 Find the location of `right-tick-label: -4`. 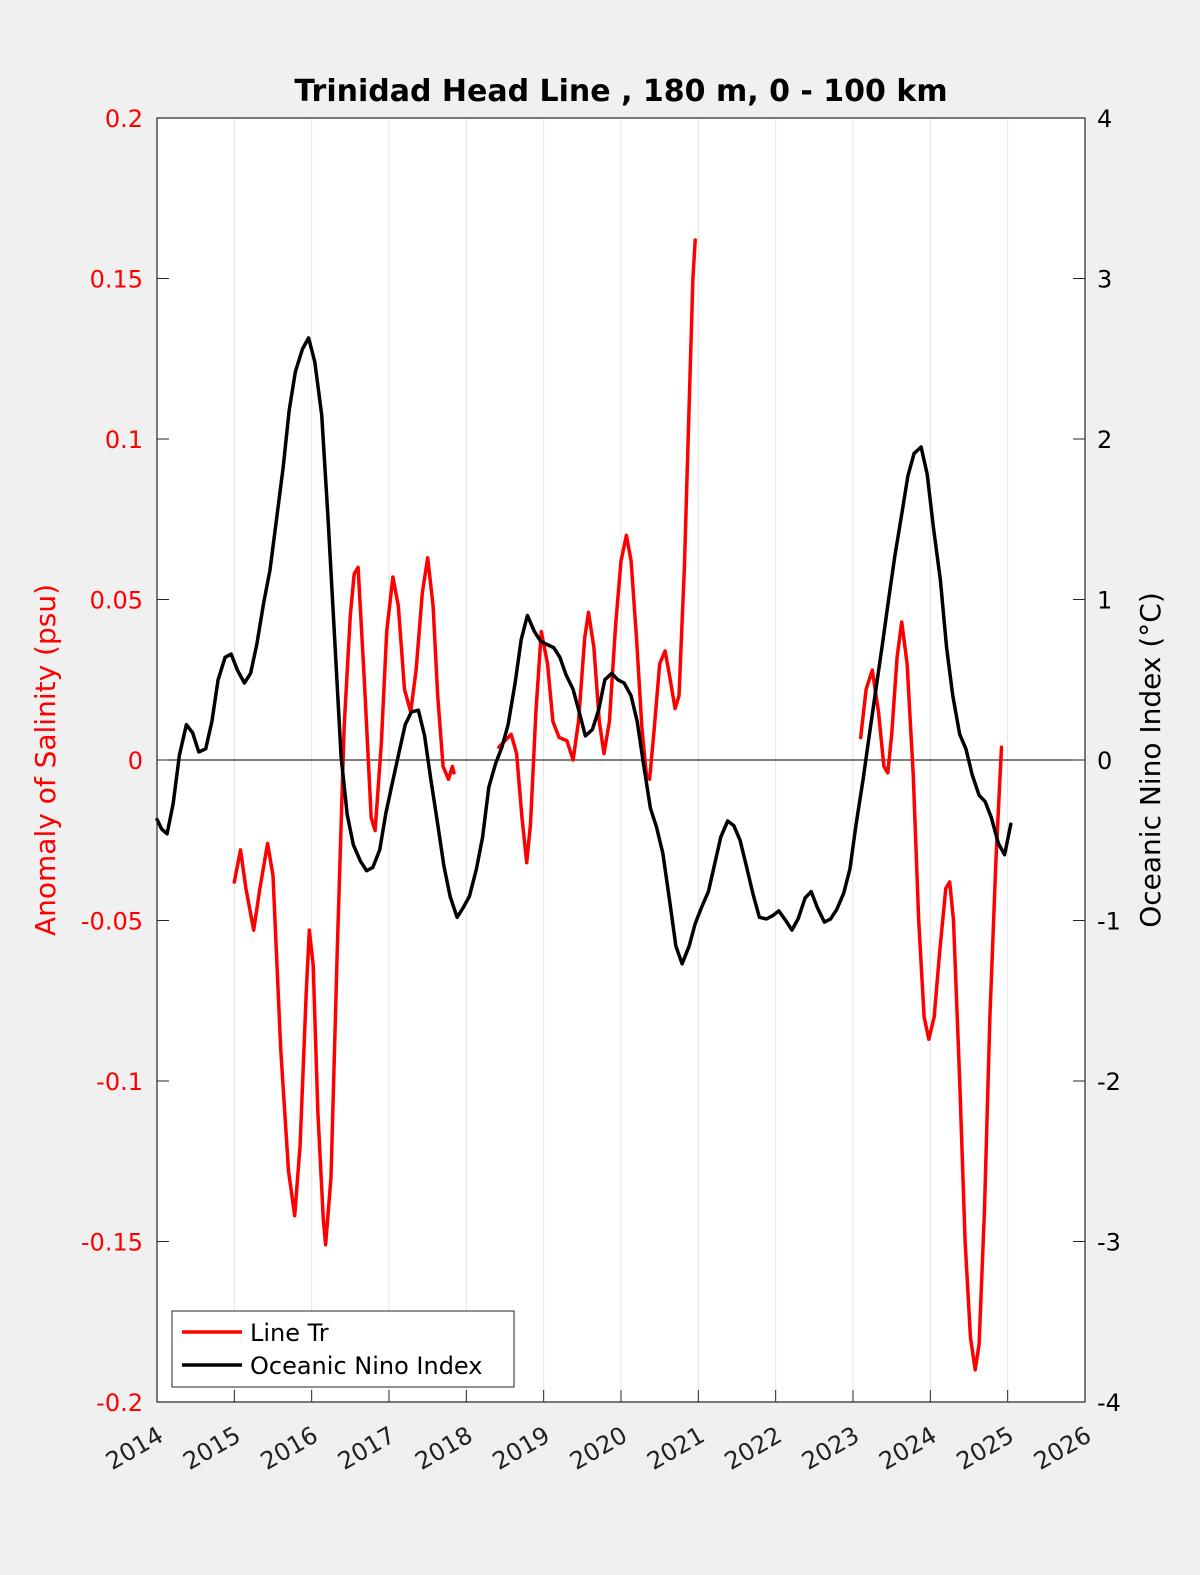

right-tick-label: -4 is located at coordinates (1109, 1403).